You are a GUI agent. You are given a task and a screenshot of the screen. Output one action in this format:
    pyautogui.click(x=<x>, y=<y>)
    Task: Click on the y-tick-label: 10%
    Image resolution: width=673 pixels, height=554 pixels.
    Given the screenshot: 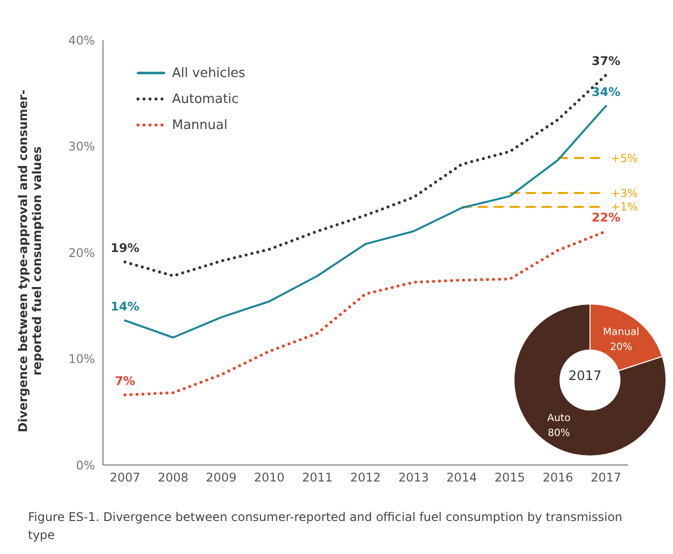 What is the action you would take?
    pyautogui.click(x=81, y=359)
    